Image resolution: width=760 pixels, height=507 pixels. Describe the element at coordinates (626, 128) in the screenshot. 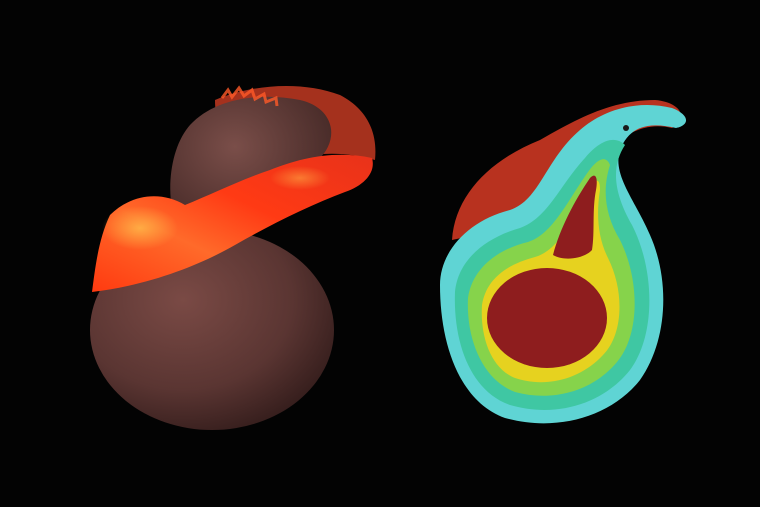

I see `tail-hole` at that location.